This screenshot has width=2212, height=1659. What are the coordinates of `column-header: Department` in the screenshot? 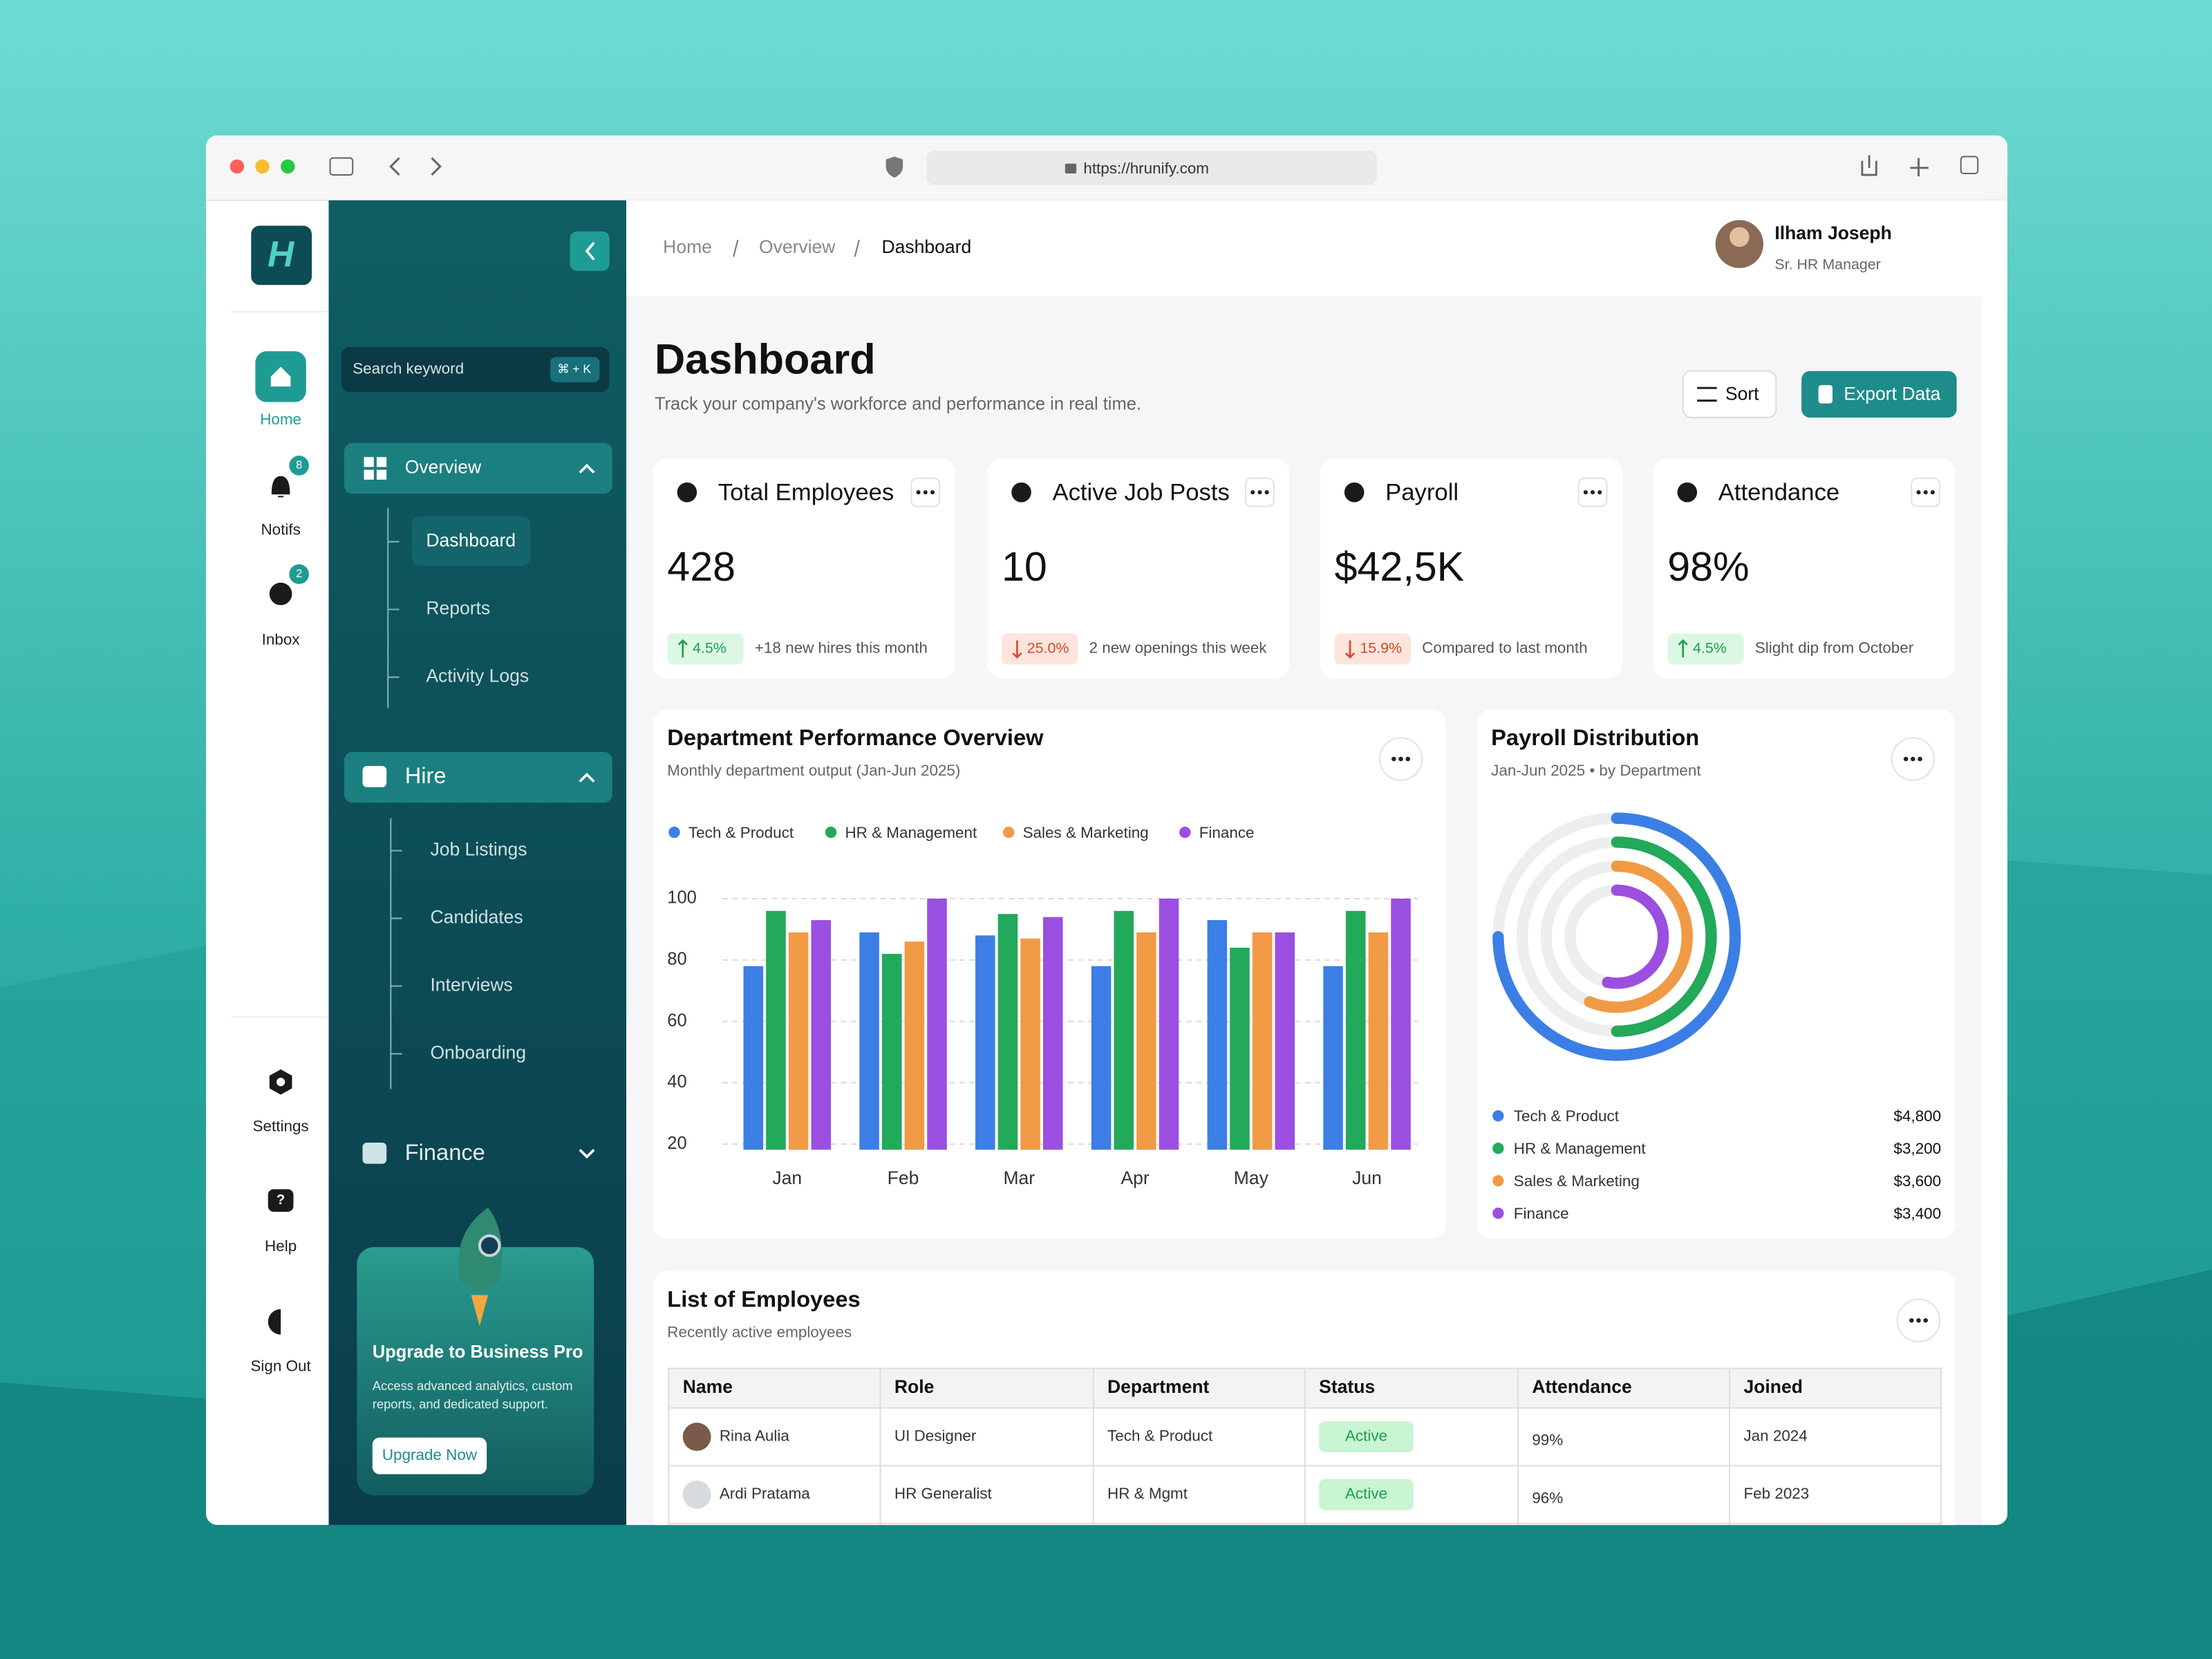 It's located at (1159, 1386).